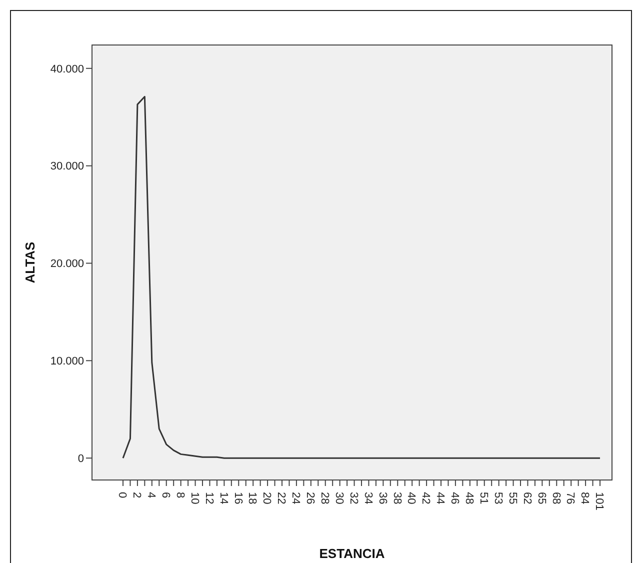 The height and width of the screenshot is (563, 640). I want to click on x-tick-label: 32, so click(353, 498).